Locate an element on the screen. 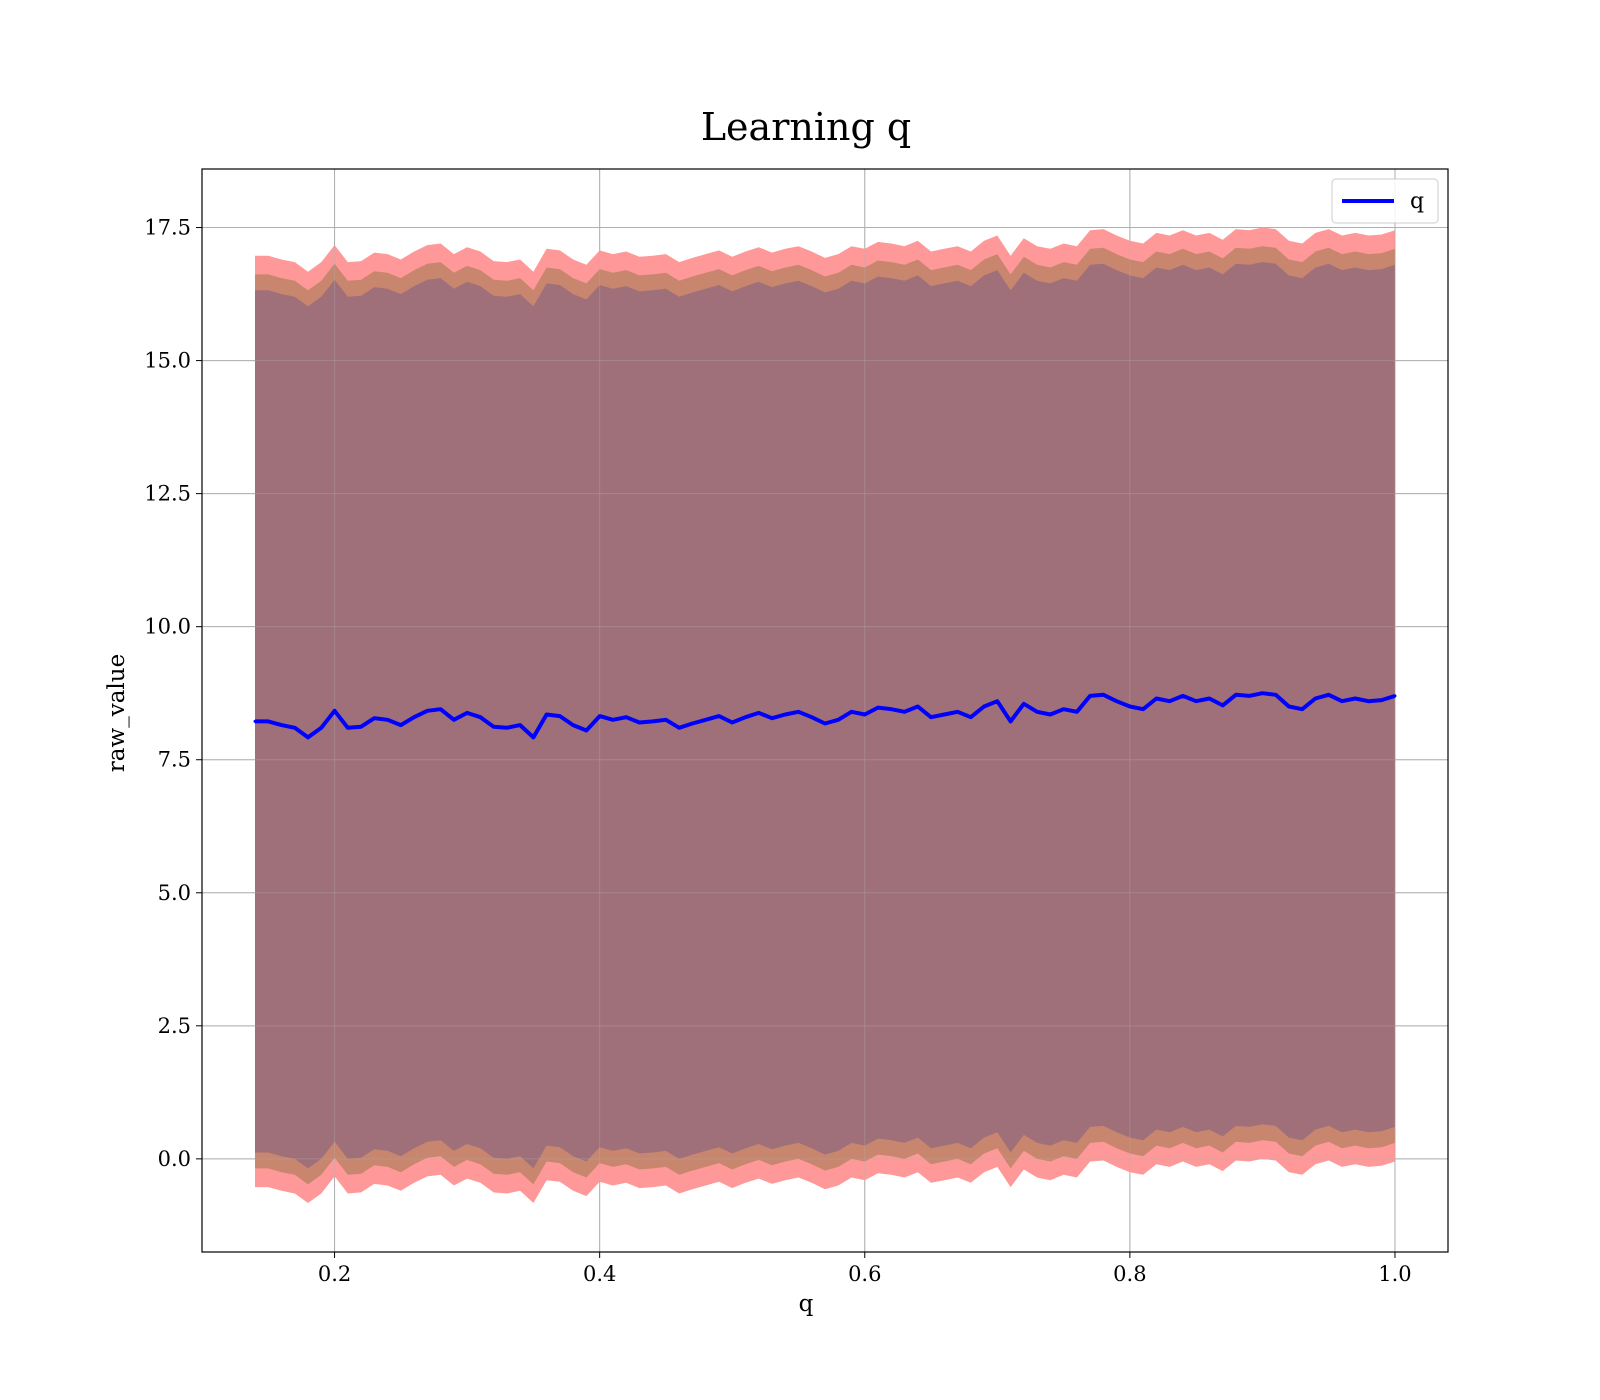 Image resolution: width=1600 pixels, height=1400 pixels. legend-label-q: q is located at coordinates (1417, 201).